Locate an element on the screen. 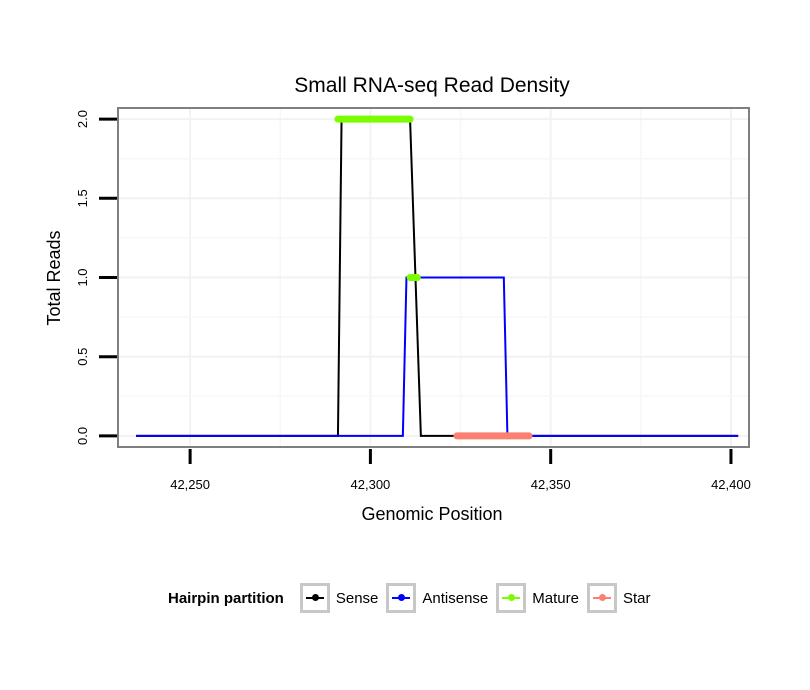 The height and width of the screenshot is (690, 810). x-tick-label: 42,250 is located at coordinates (190, 484).